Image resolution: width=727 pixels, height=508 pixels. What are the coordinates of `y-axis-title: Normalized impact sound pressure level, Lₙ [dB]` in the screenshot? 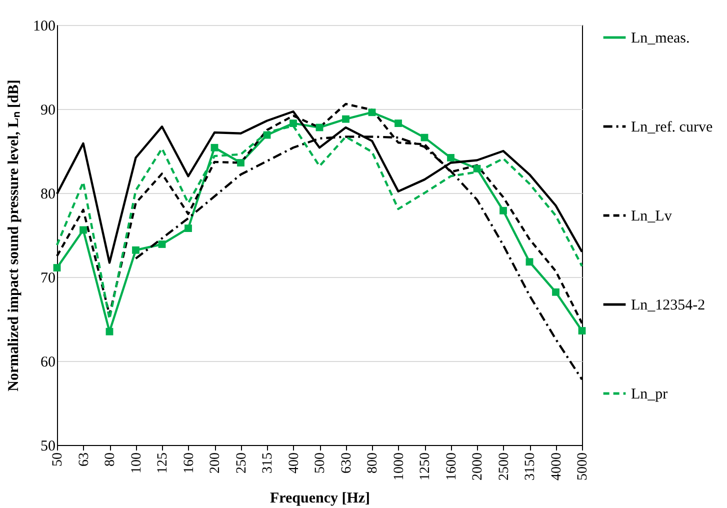 It's located at (14, 236).